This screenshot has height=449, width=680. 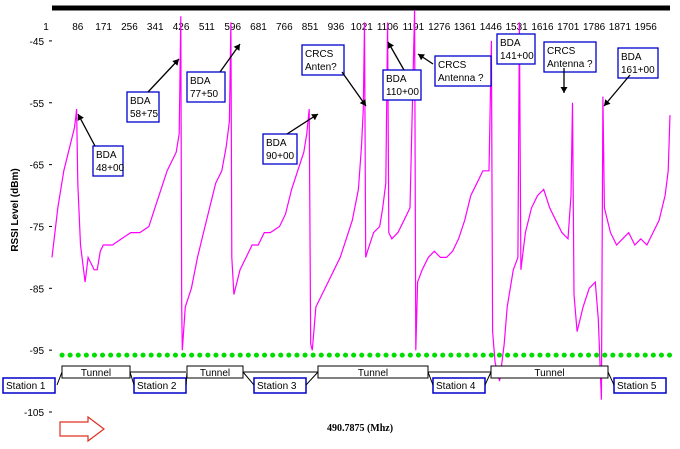 I want to click on x-tick-label: 511, so click(x=207, y=27).